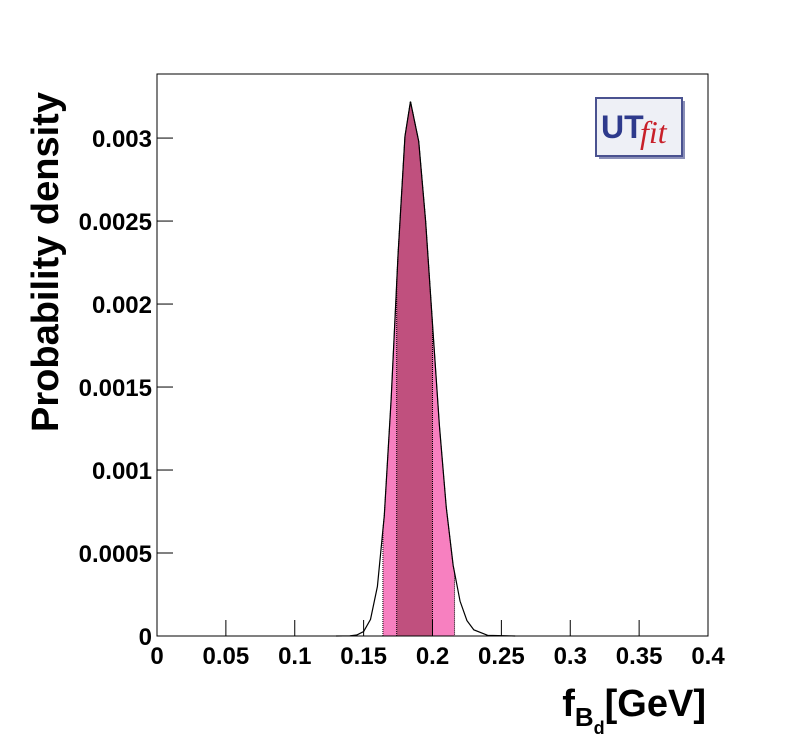  Describe the element at coordinates (115, 388) in the screenshot. I see `y-tick-label: 0.0015` at that location.